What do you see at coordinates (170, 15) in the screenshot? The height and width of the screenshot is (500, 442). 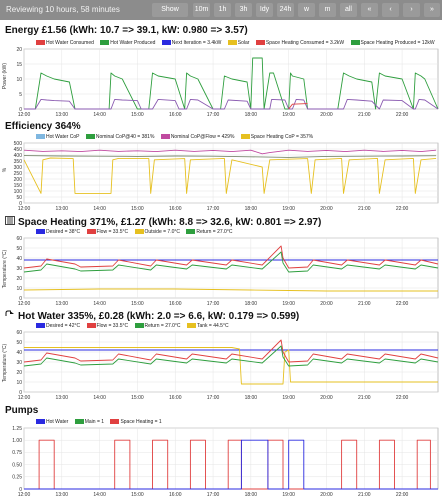 I see `show-latest-button: Show Latest` at bounding box center [170, 15].